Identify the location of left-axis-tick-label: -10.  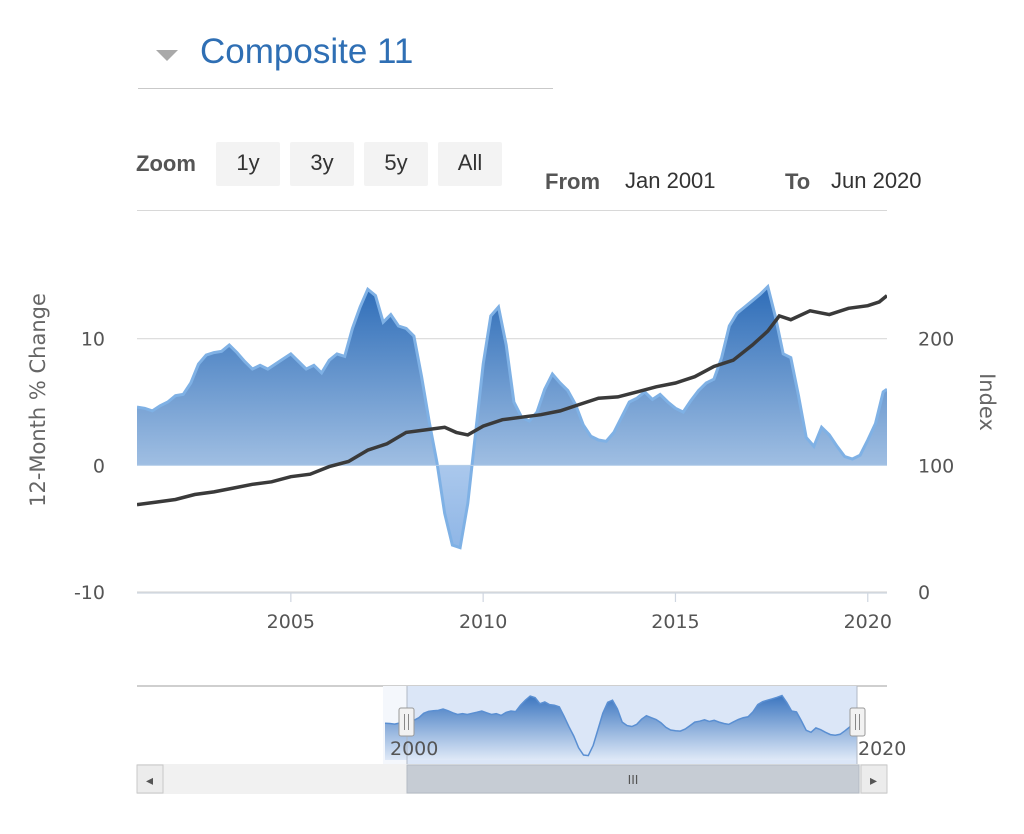
(89, 593).